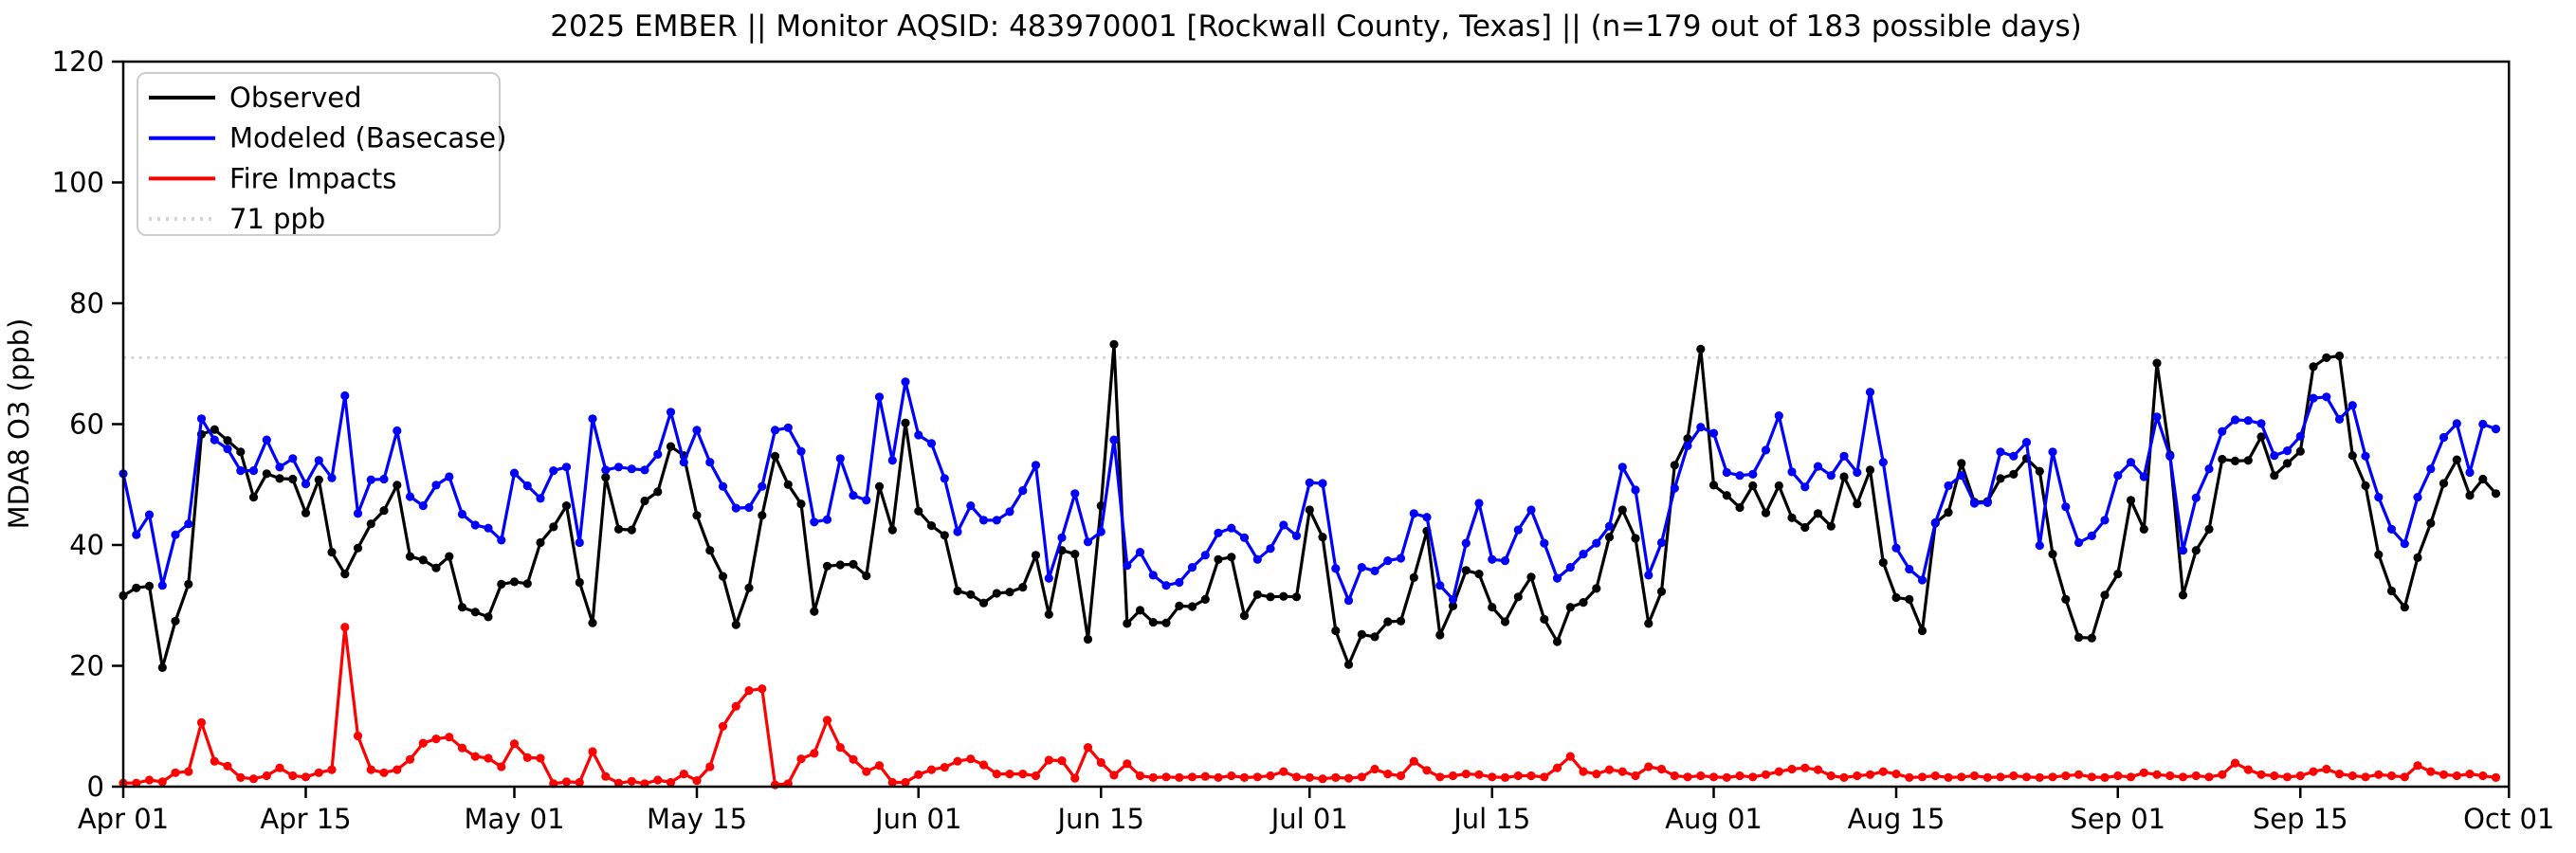  I want to click on x-tick-label: May 15, so click(697, 819).